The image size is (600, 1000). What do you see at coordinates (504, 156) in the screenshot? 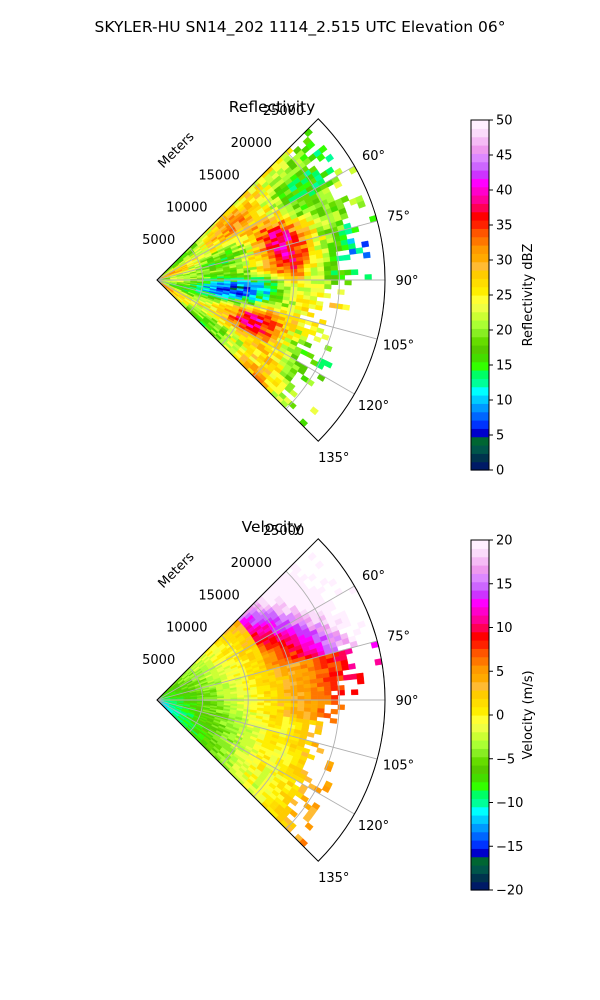
I see `colorbar-tick-label: 45` at bounding box center [504, 156].